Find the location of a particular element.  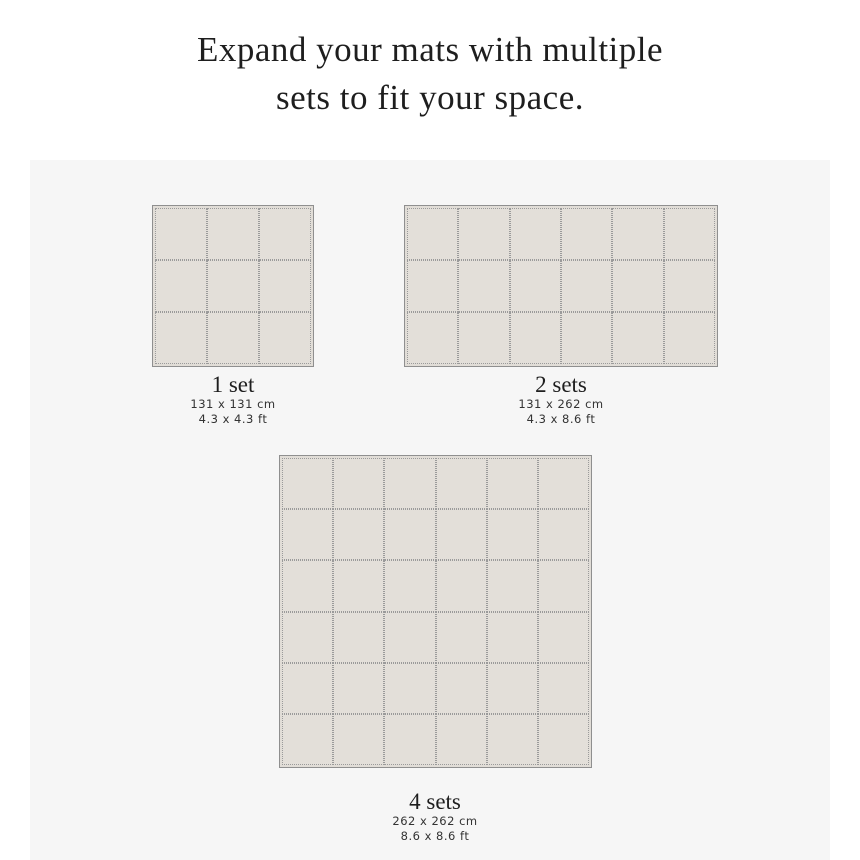

mat-1-set-label: 1 set 131 x 131 cm 4.3 x 4.3 ft is located at coordinates (233, 400).